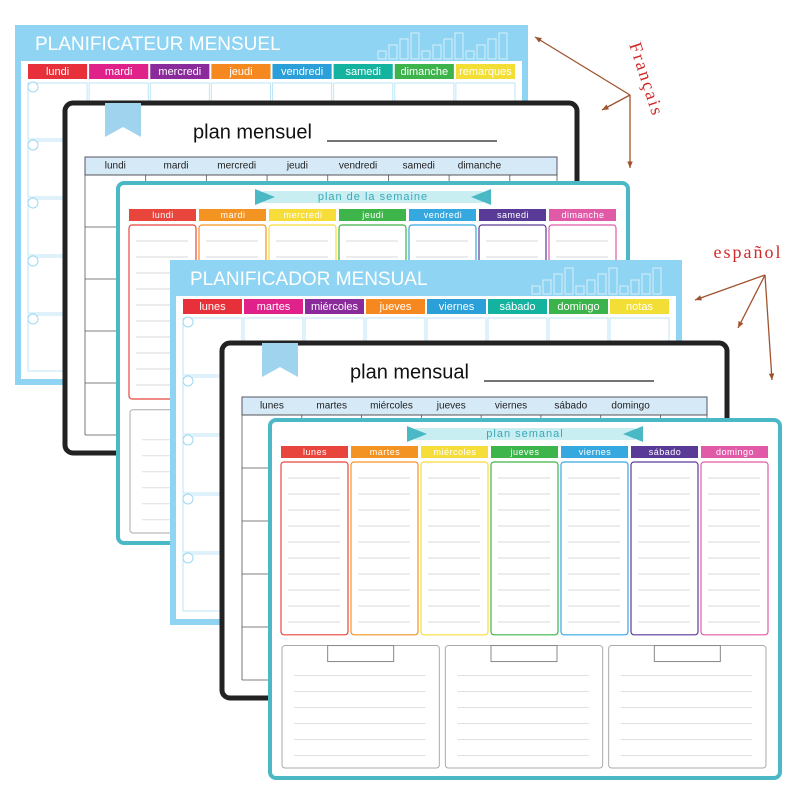 This screenshot has height=800, width=800. Describe the element at coordinates (158, 44) in the screenshot. I see `board-title: PLANIFICATEUR MENSUEL` at that location.